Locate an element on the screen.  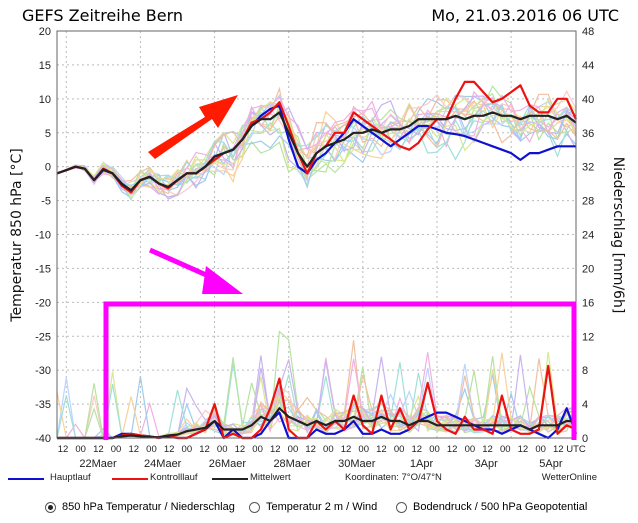
date-label: 1Apr is located at coordinates (422, 464).